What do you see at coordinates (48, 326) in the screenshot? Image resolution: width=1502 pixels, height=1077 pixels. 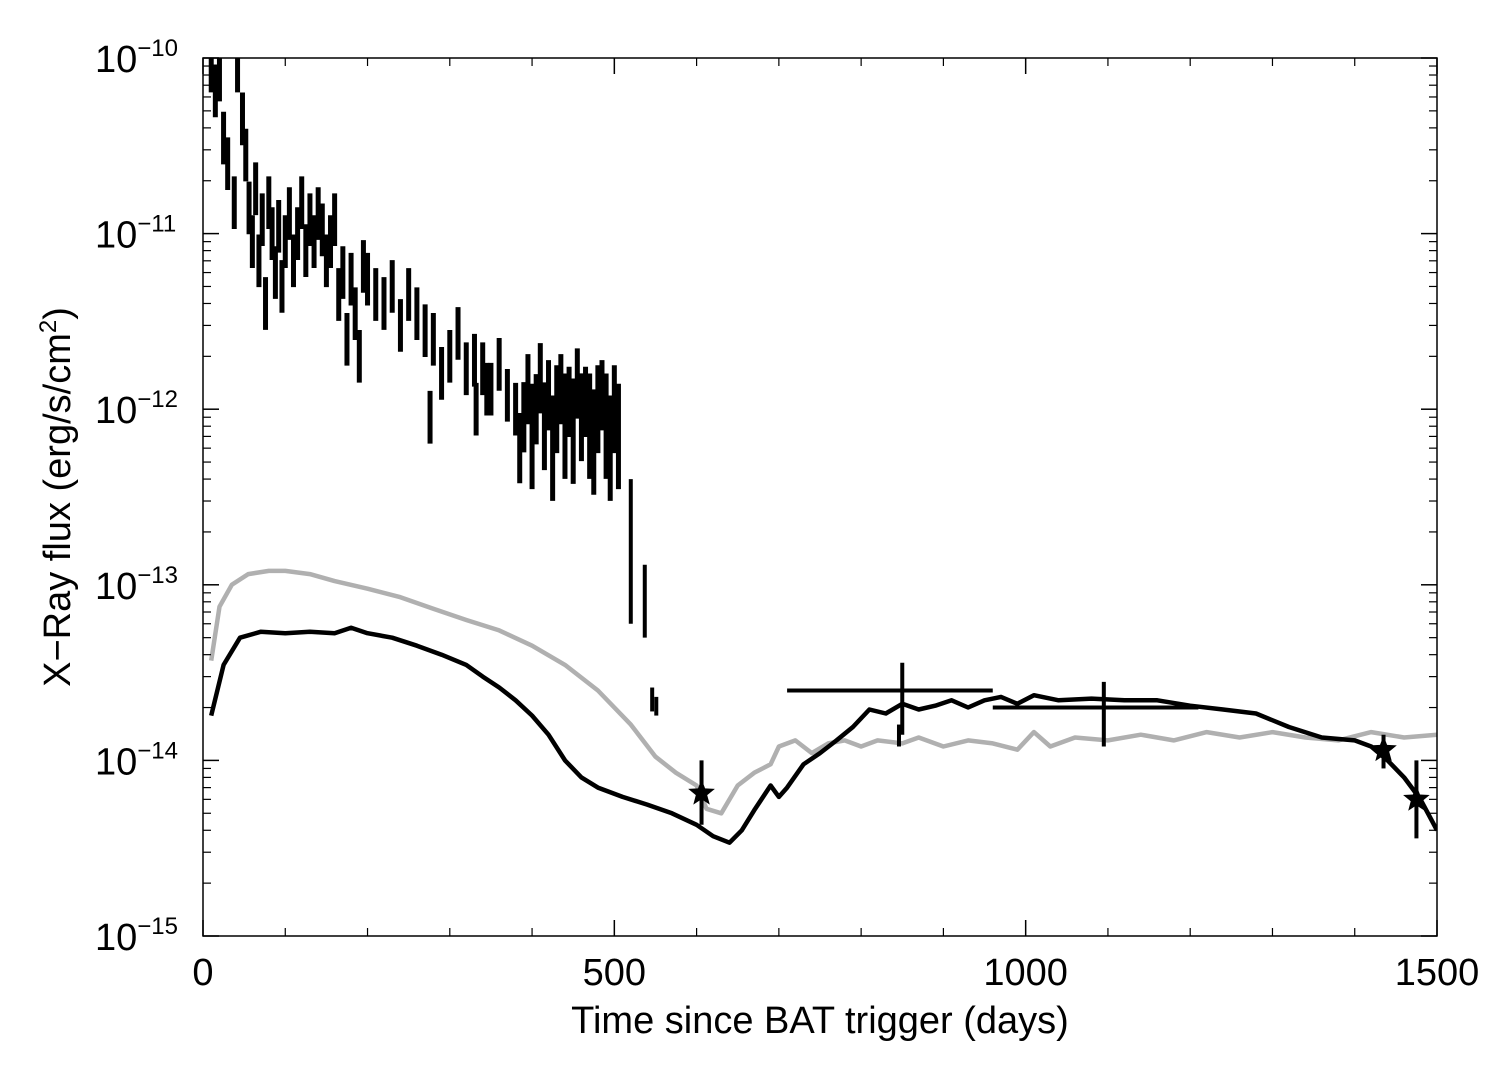 I see `y-axis-title-sup: 2` at bounding box center [48, 326].